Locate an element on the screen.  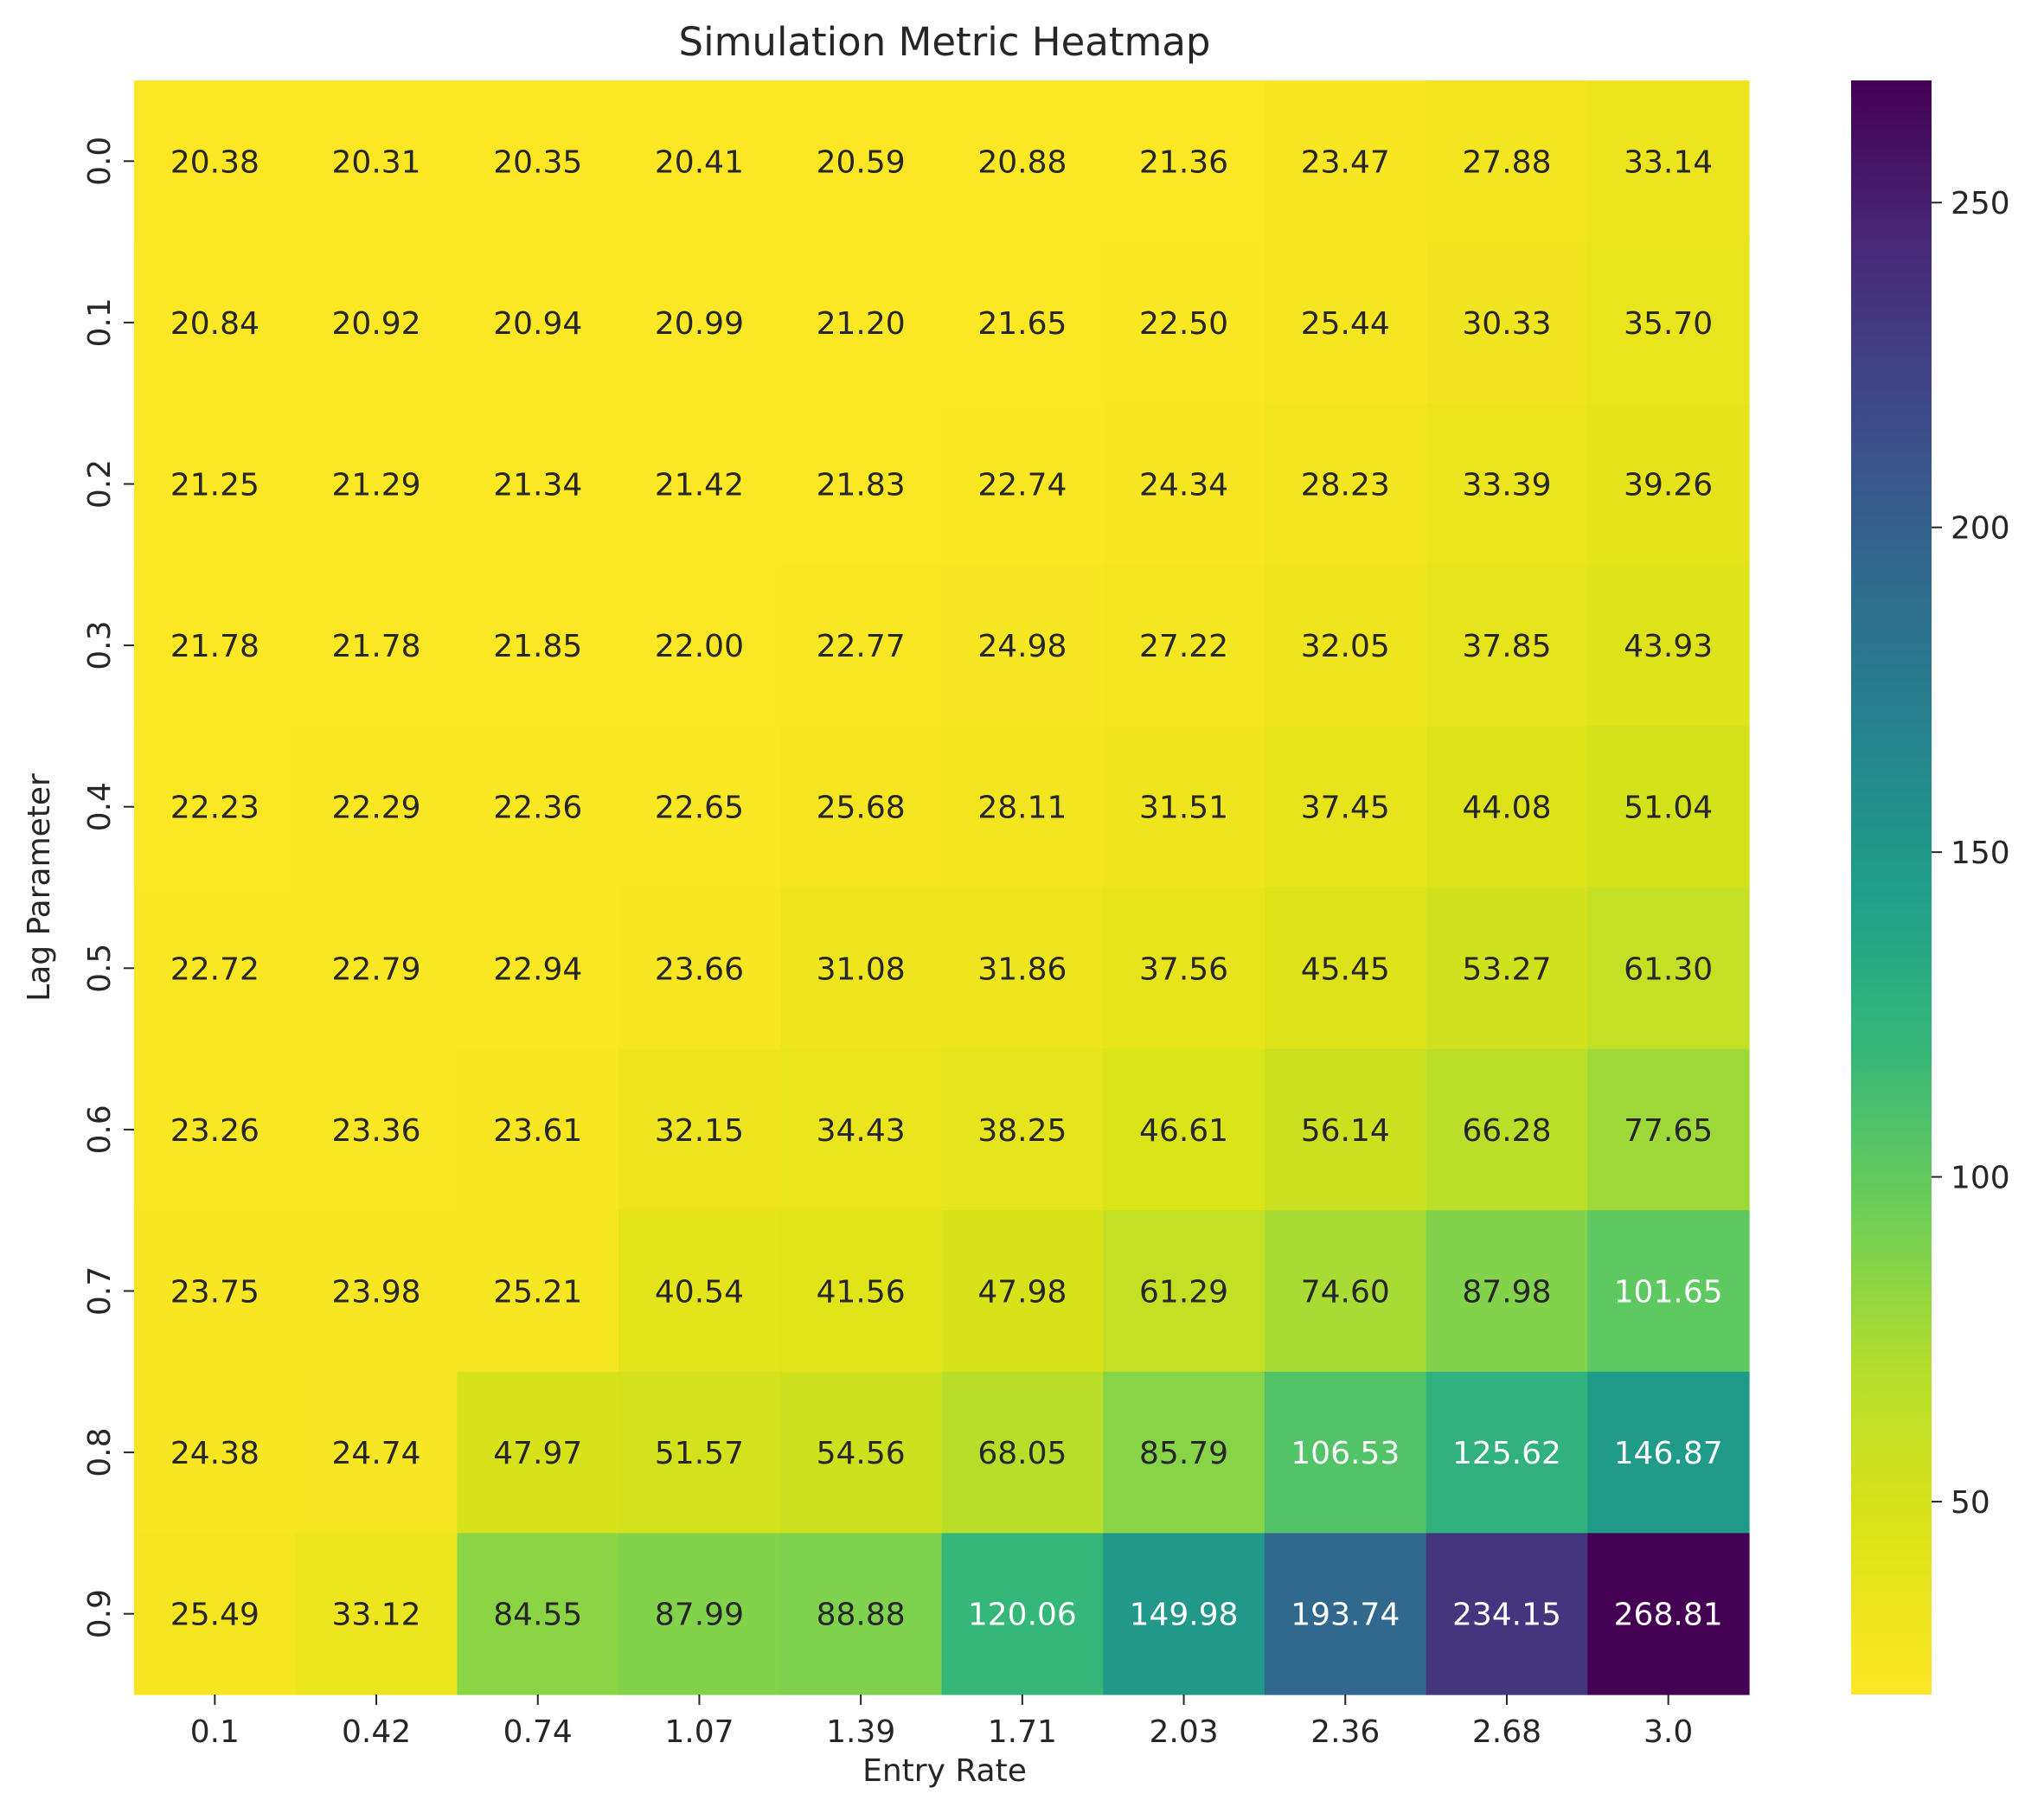
cell-value-label: 22.50 is located at coordinates (1183, 324).